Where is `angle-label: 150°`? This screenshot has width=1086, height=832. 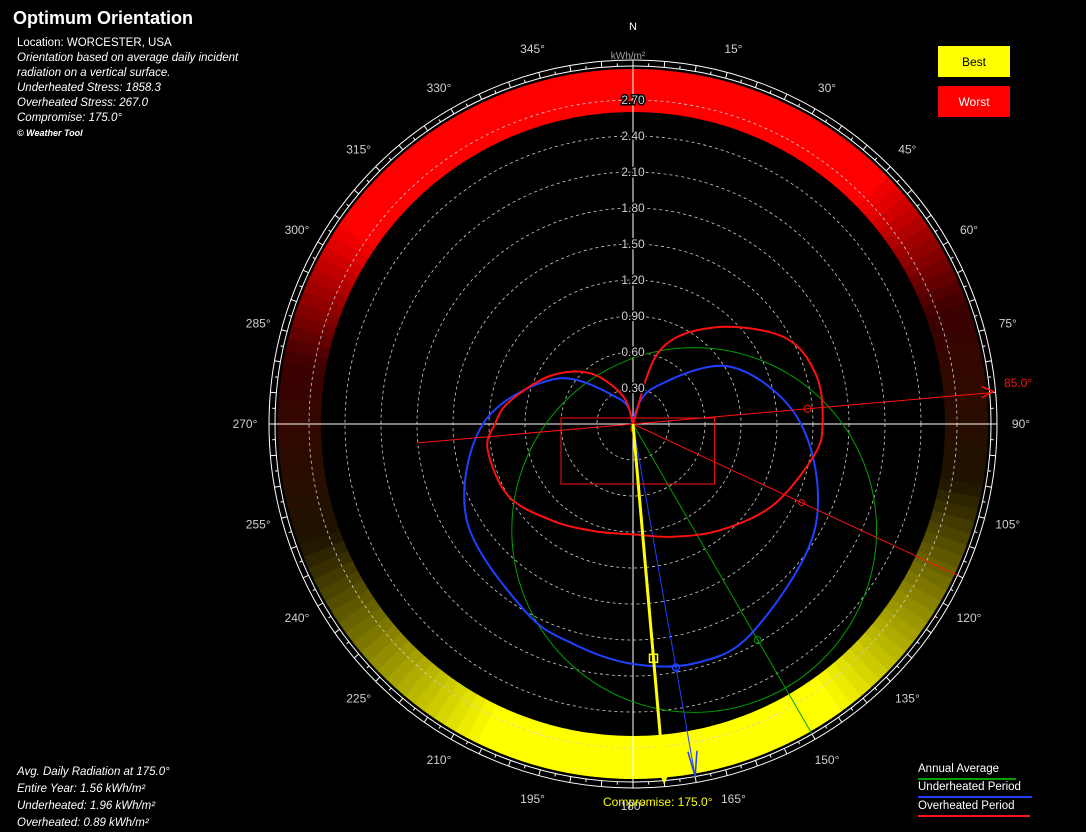
angle-label: 150° is located at coordinates (827, 760).